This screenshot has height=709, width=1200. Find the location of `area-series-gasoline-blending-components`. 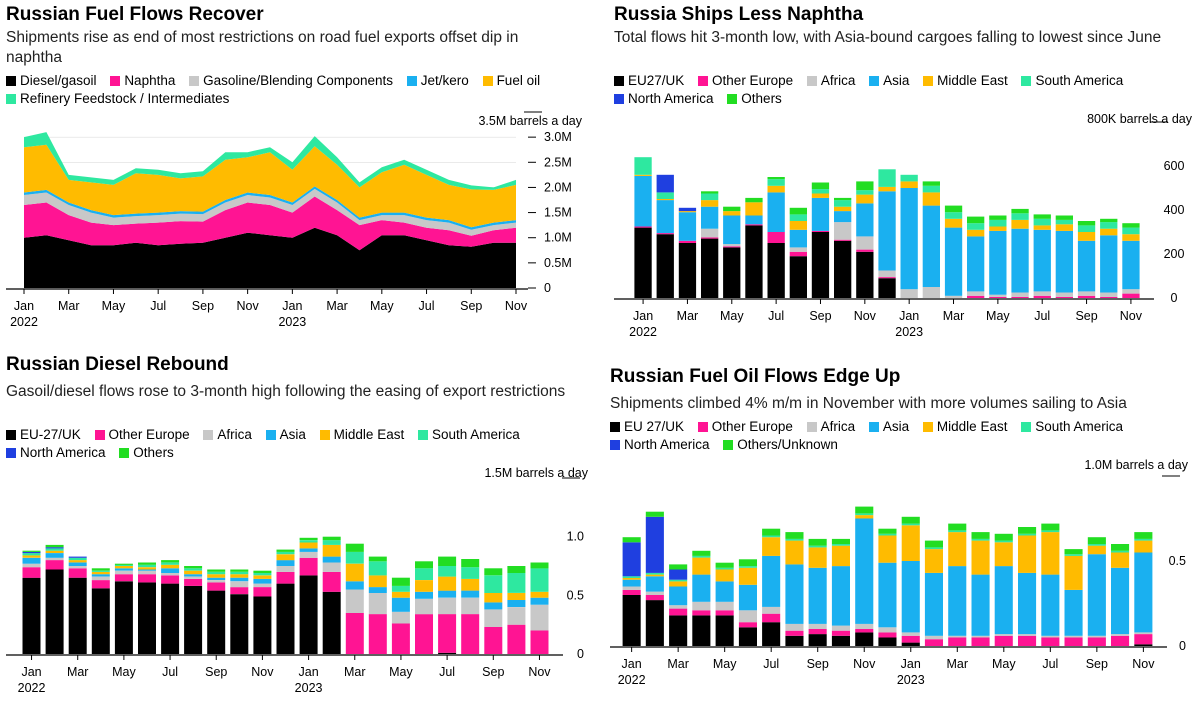

area-series-gasoline-blending-components is located at coordinates (270, 212).